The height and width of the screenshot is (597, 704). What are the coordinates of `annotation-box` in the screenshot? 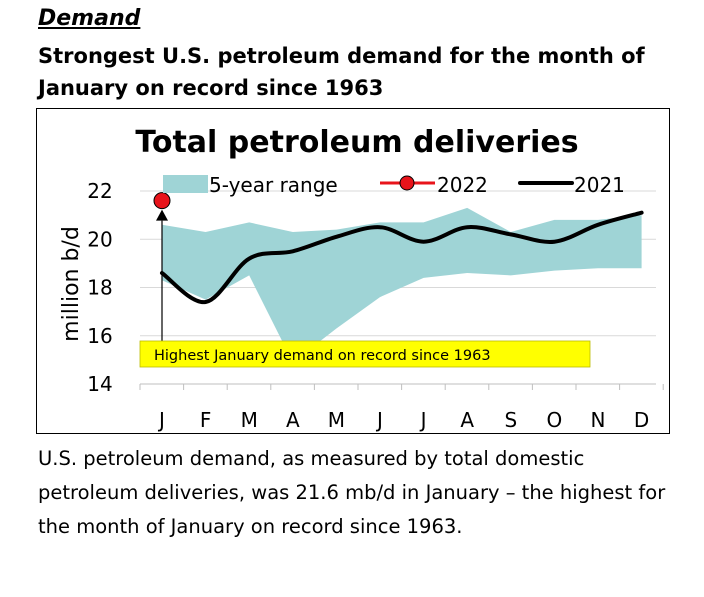 It's located at (365, 354).